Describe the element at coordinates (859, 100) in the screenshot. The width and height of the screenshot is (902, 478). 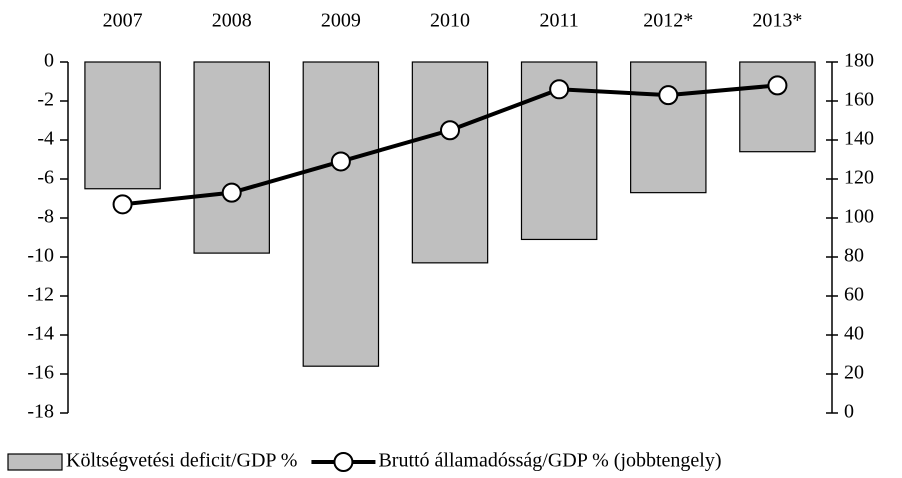
I see `y2-tick-label: 160` at that location.